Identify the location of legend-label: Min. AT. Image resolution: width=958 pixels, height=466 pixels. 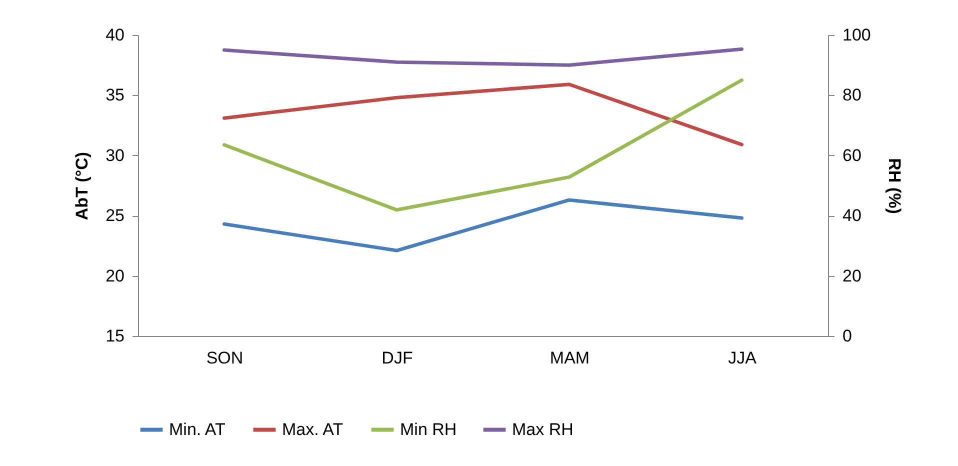
(197, 429).